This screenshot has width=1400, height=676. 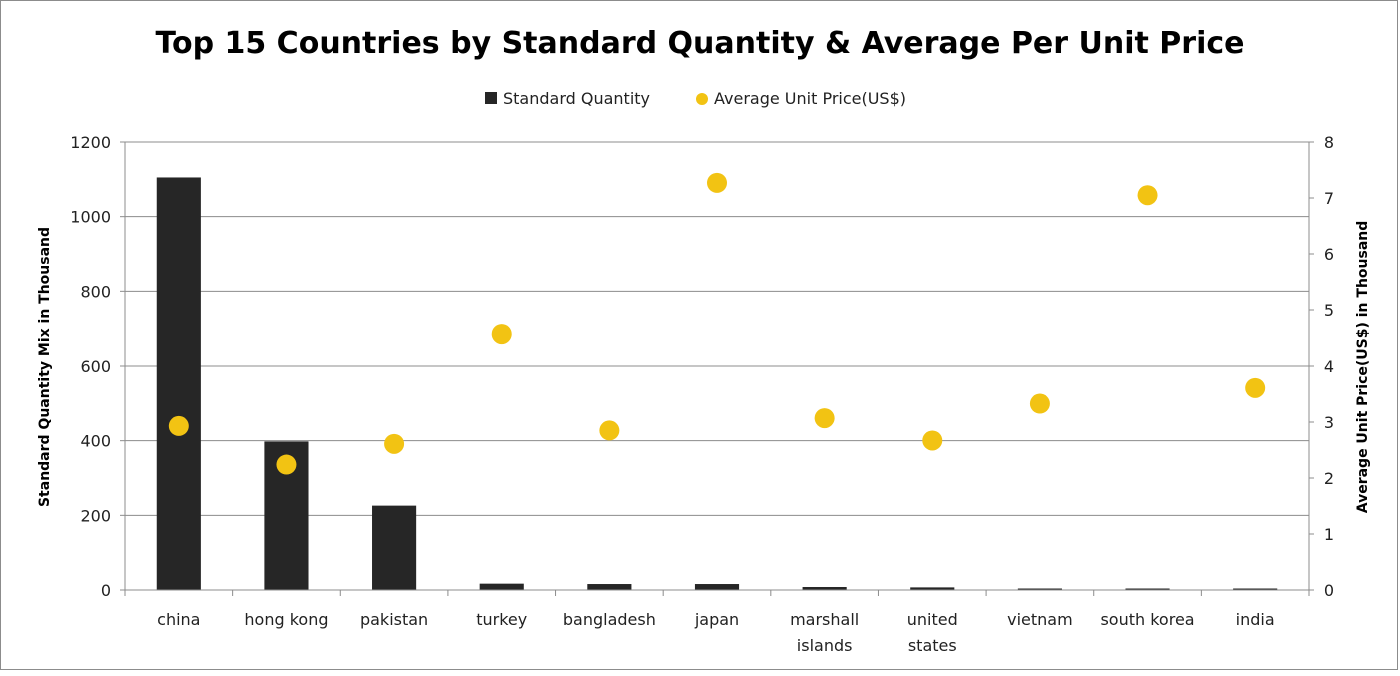 What do you see at coordinates (178, 619) in the screenshot?
I see `category-label: china` at bounding box center [178, 619].